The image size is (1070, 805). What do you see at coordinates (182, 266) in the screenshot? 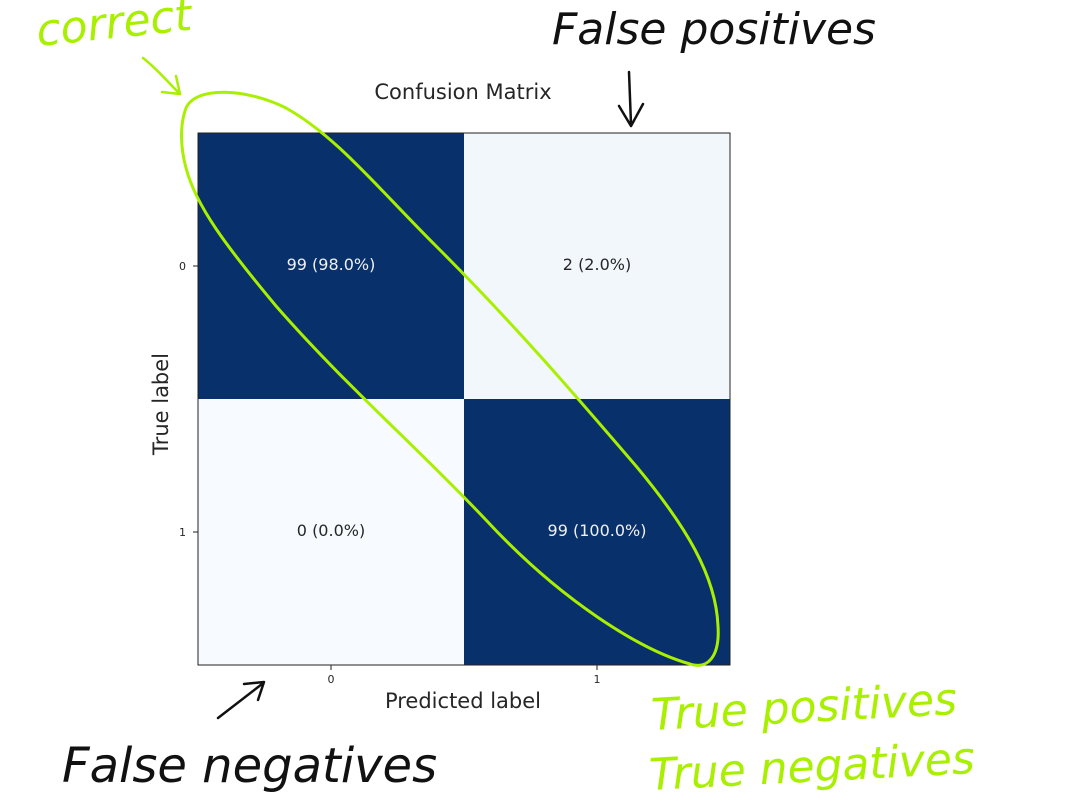
I see `y-tick-0: 0` at bounding box center [182, 266].